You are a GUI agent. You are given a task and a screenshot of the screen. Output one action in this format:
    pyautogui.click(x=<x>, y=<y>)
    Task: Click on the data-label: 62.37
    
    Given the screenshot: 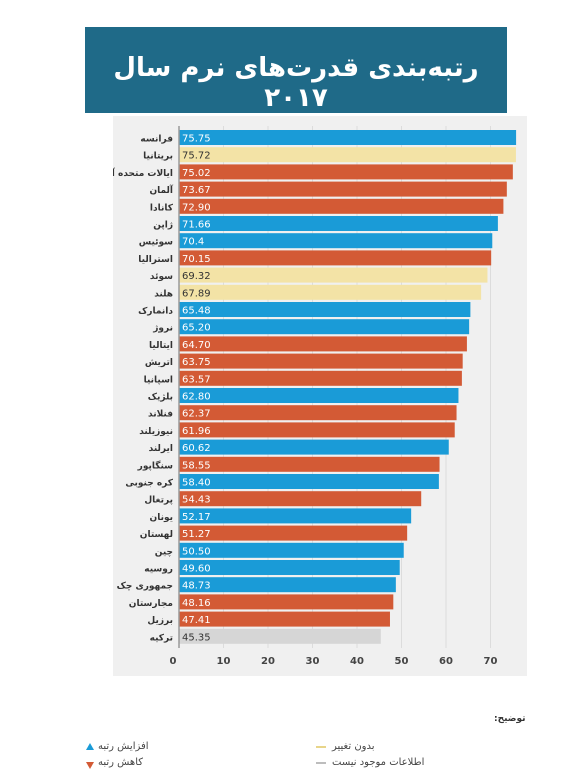 What is the action you would take?
    pyautogui.click(x=196, y=414)
    